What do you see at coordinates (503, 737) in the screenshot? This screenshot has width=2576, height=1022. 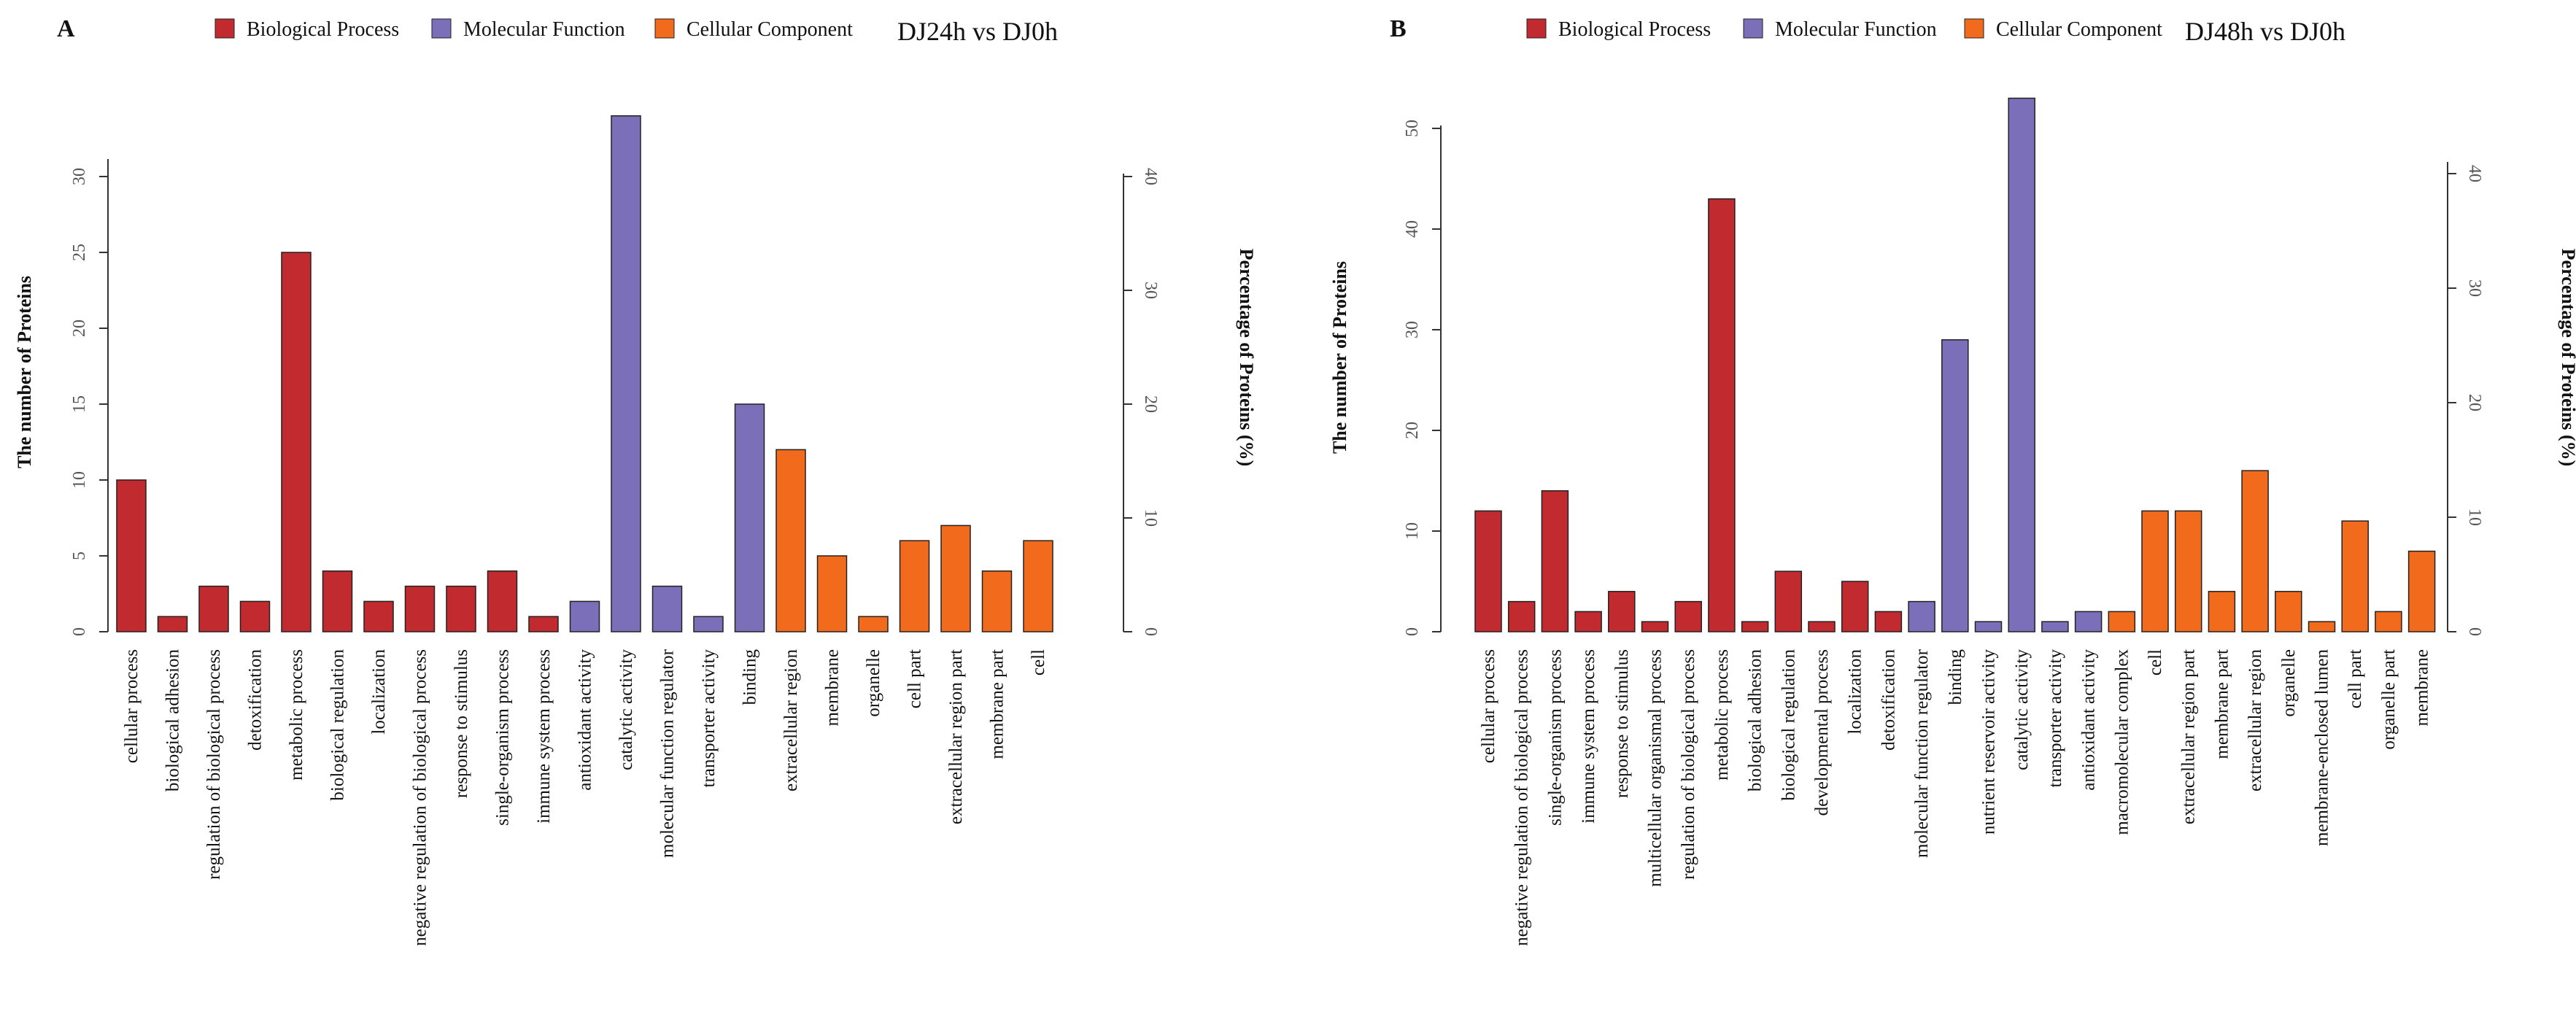 I see `category-label: single-organism process` at bounding box center [503, 737].